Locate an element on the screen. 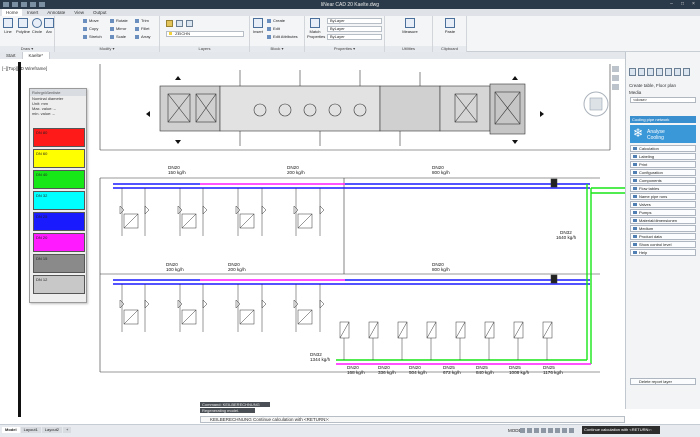 Image resolution: width=700 pixels, height=437 pixels. menu-valves: Valves is located at coordinates (663, 204).